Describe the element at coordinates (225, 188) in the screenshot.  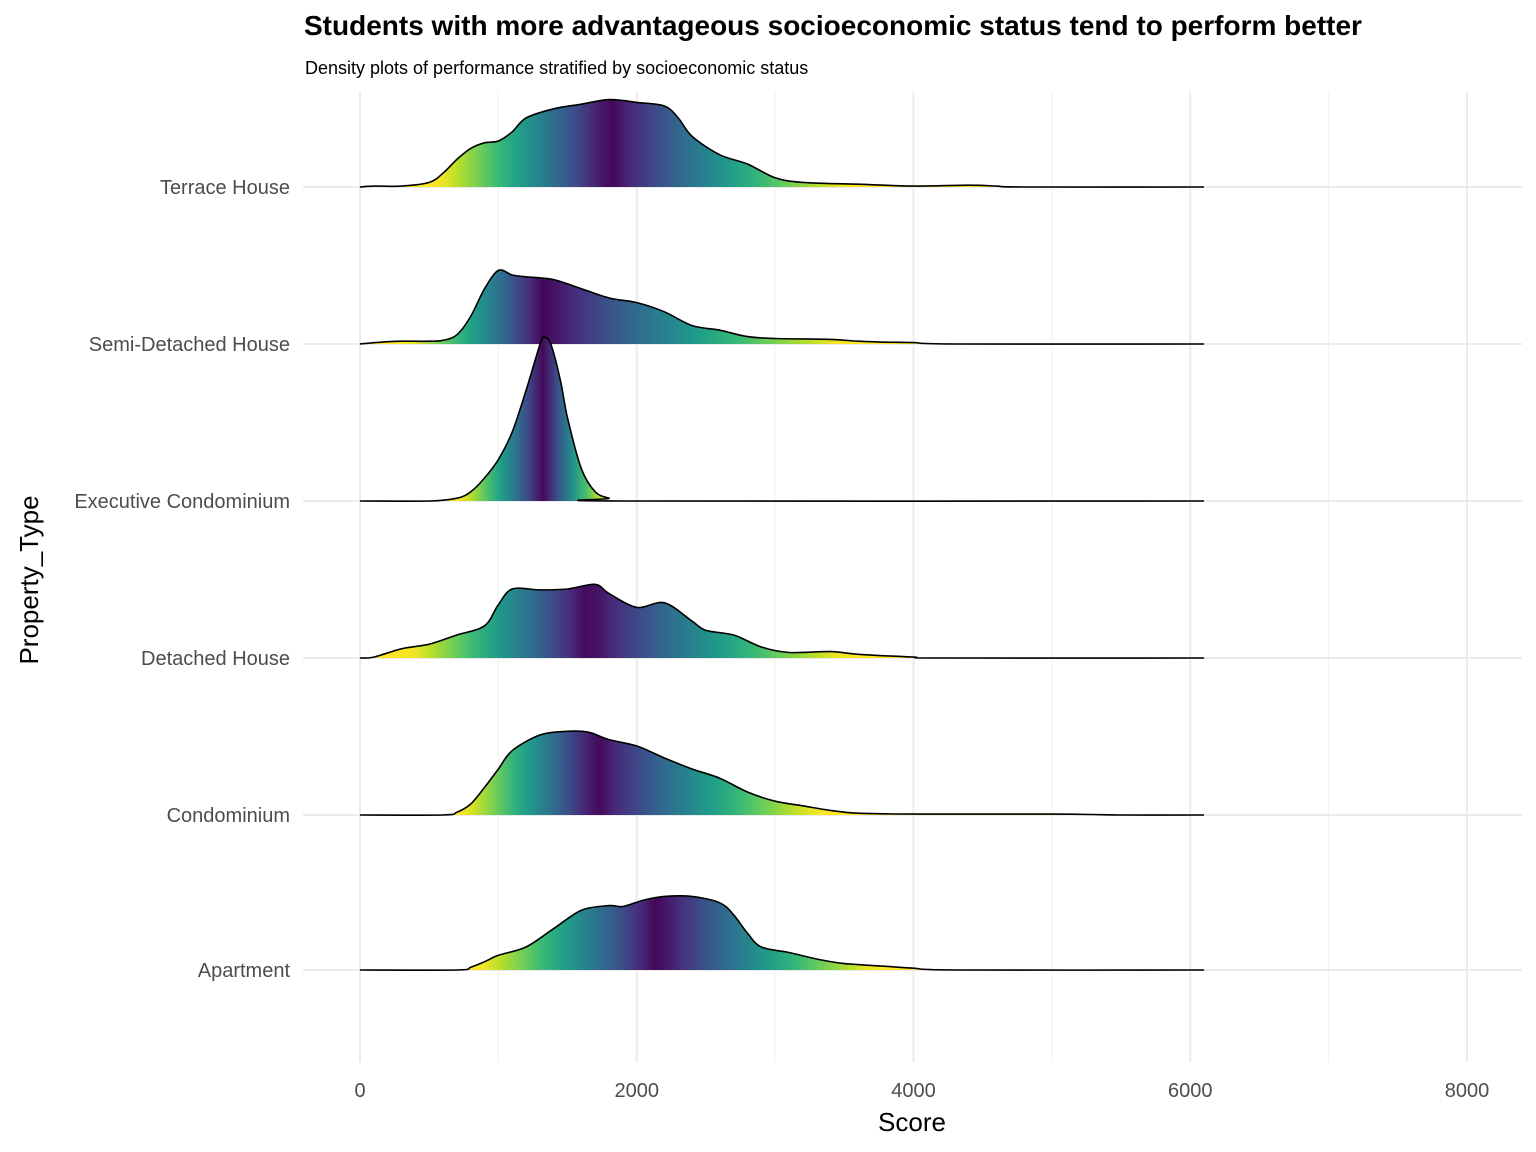
I see `y-tick-label: Terrace House` at that location.